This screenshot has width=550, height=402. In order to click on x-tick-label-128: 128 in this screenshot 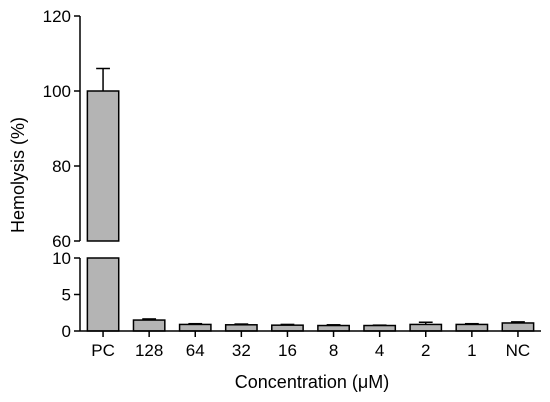, I will do `click(149, 350)`.